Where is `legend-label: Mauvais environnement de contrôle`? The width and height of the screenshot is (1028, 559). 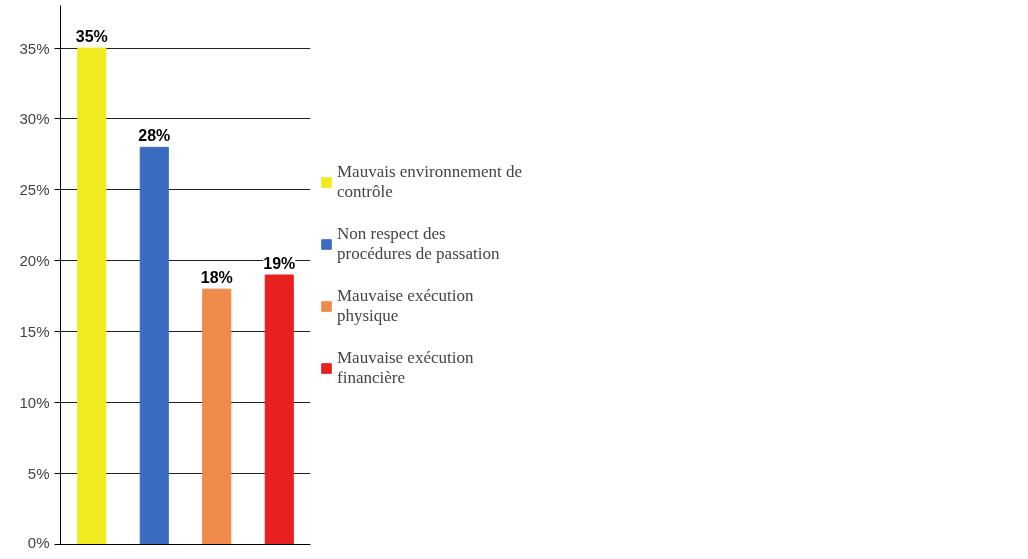 legend-label: Mauvais environnement de contrôle is located at coordinates (430, 181).